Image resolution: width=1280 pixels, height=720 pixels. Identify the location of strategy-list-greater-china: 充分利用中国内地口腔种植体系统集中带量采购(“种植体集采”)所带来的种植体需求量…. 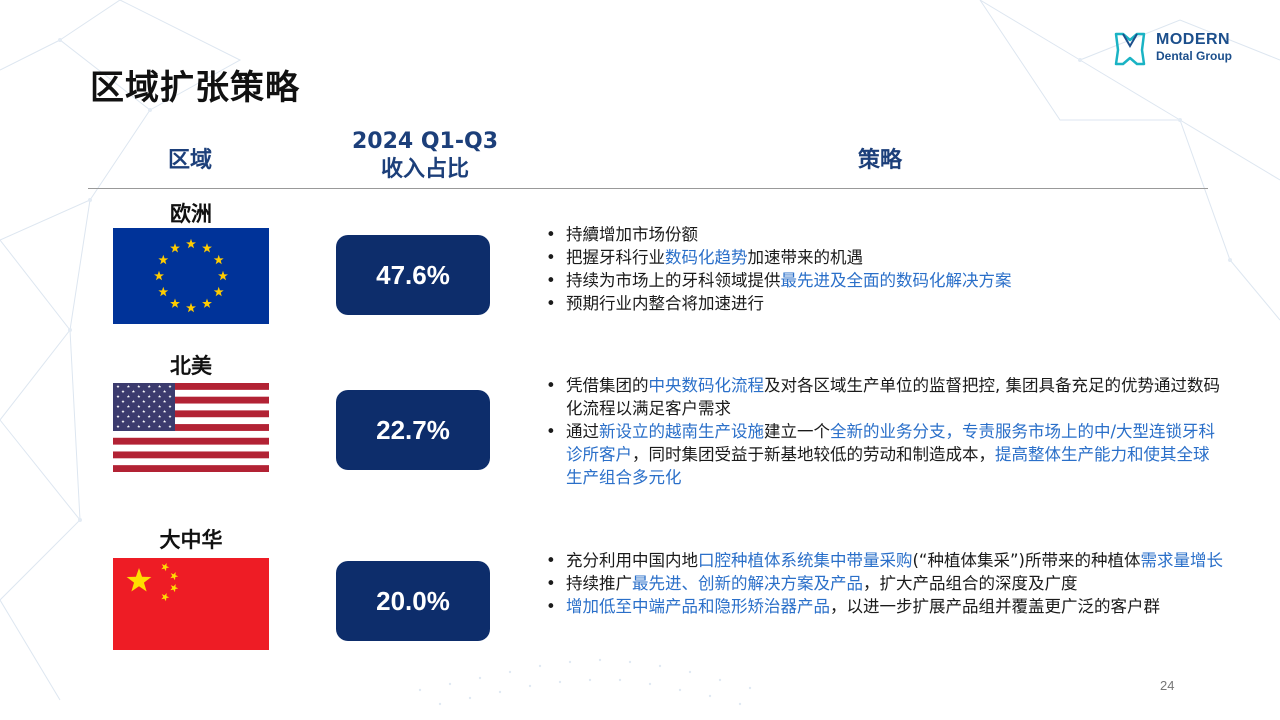
(884, 583).